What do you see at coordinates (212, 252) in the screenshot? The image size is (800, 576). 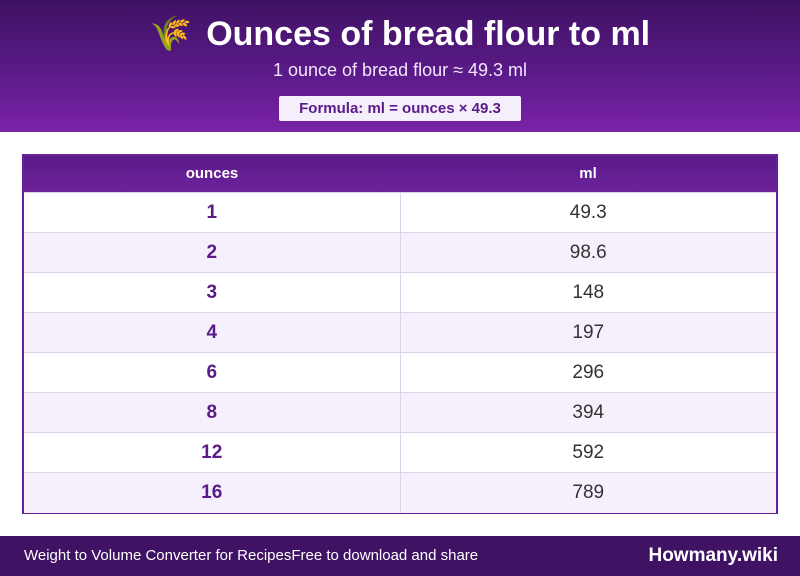 I see `cell-ounces: 2` at bounding box center [212, 252].